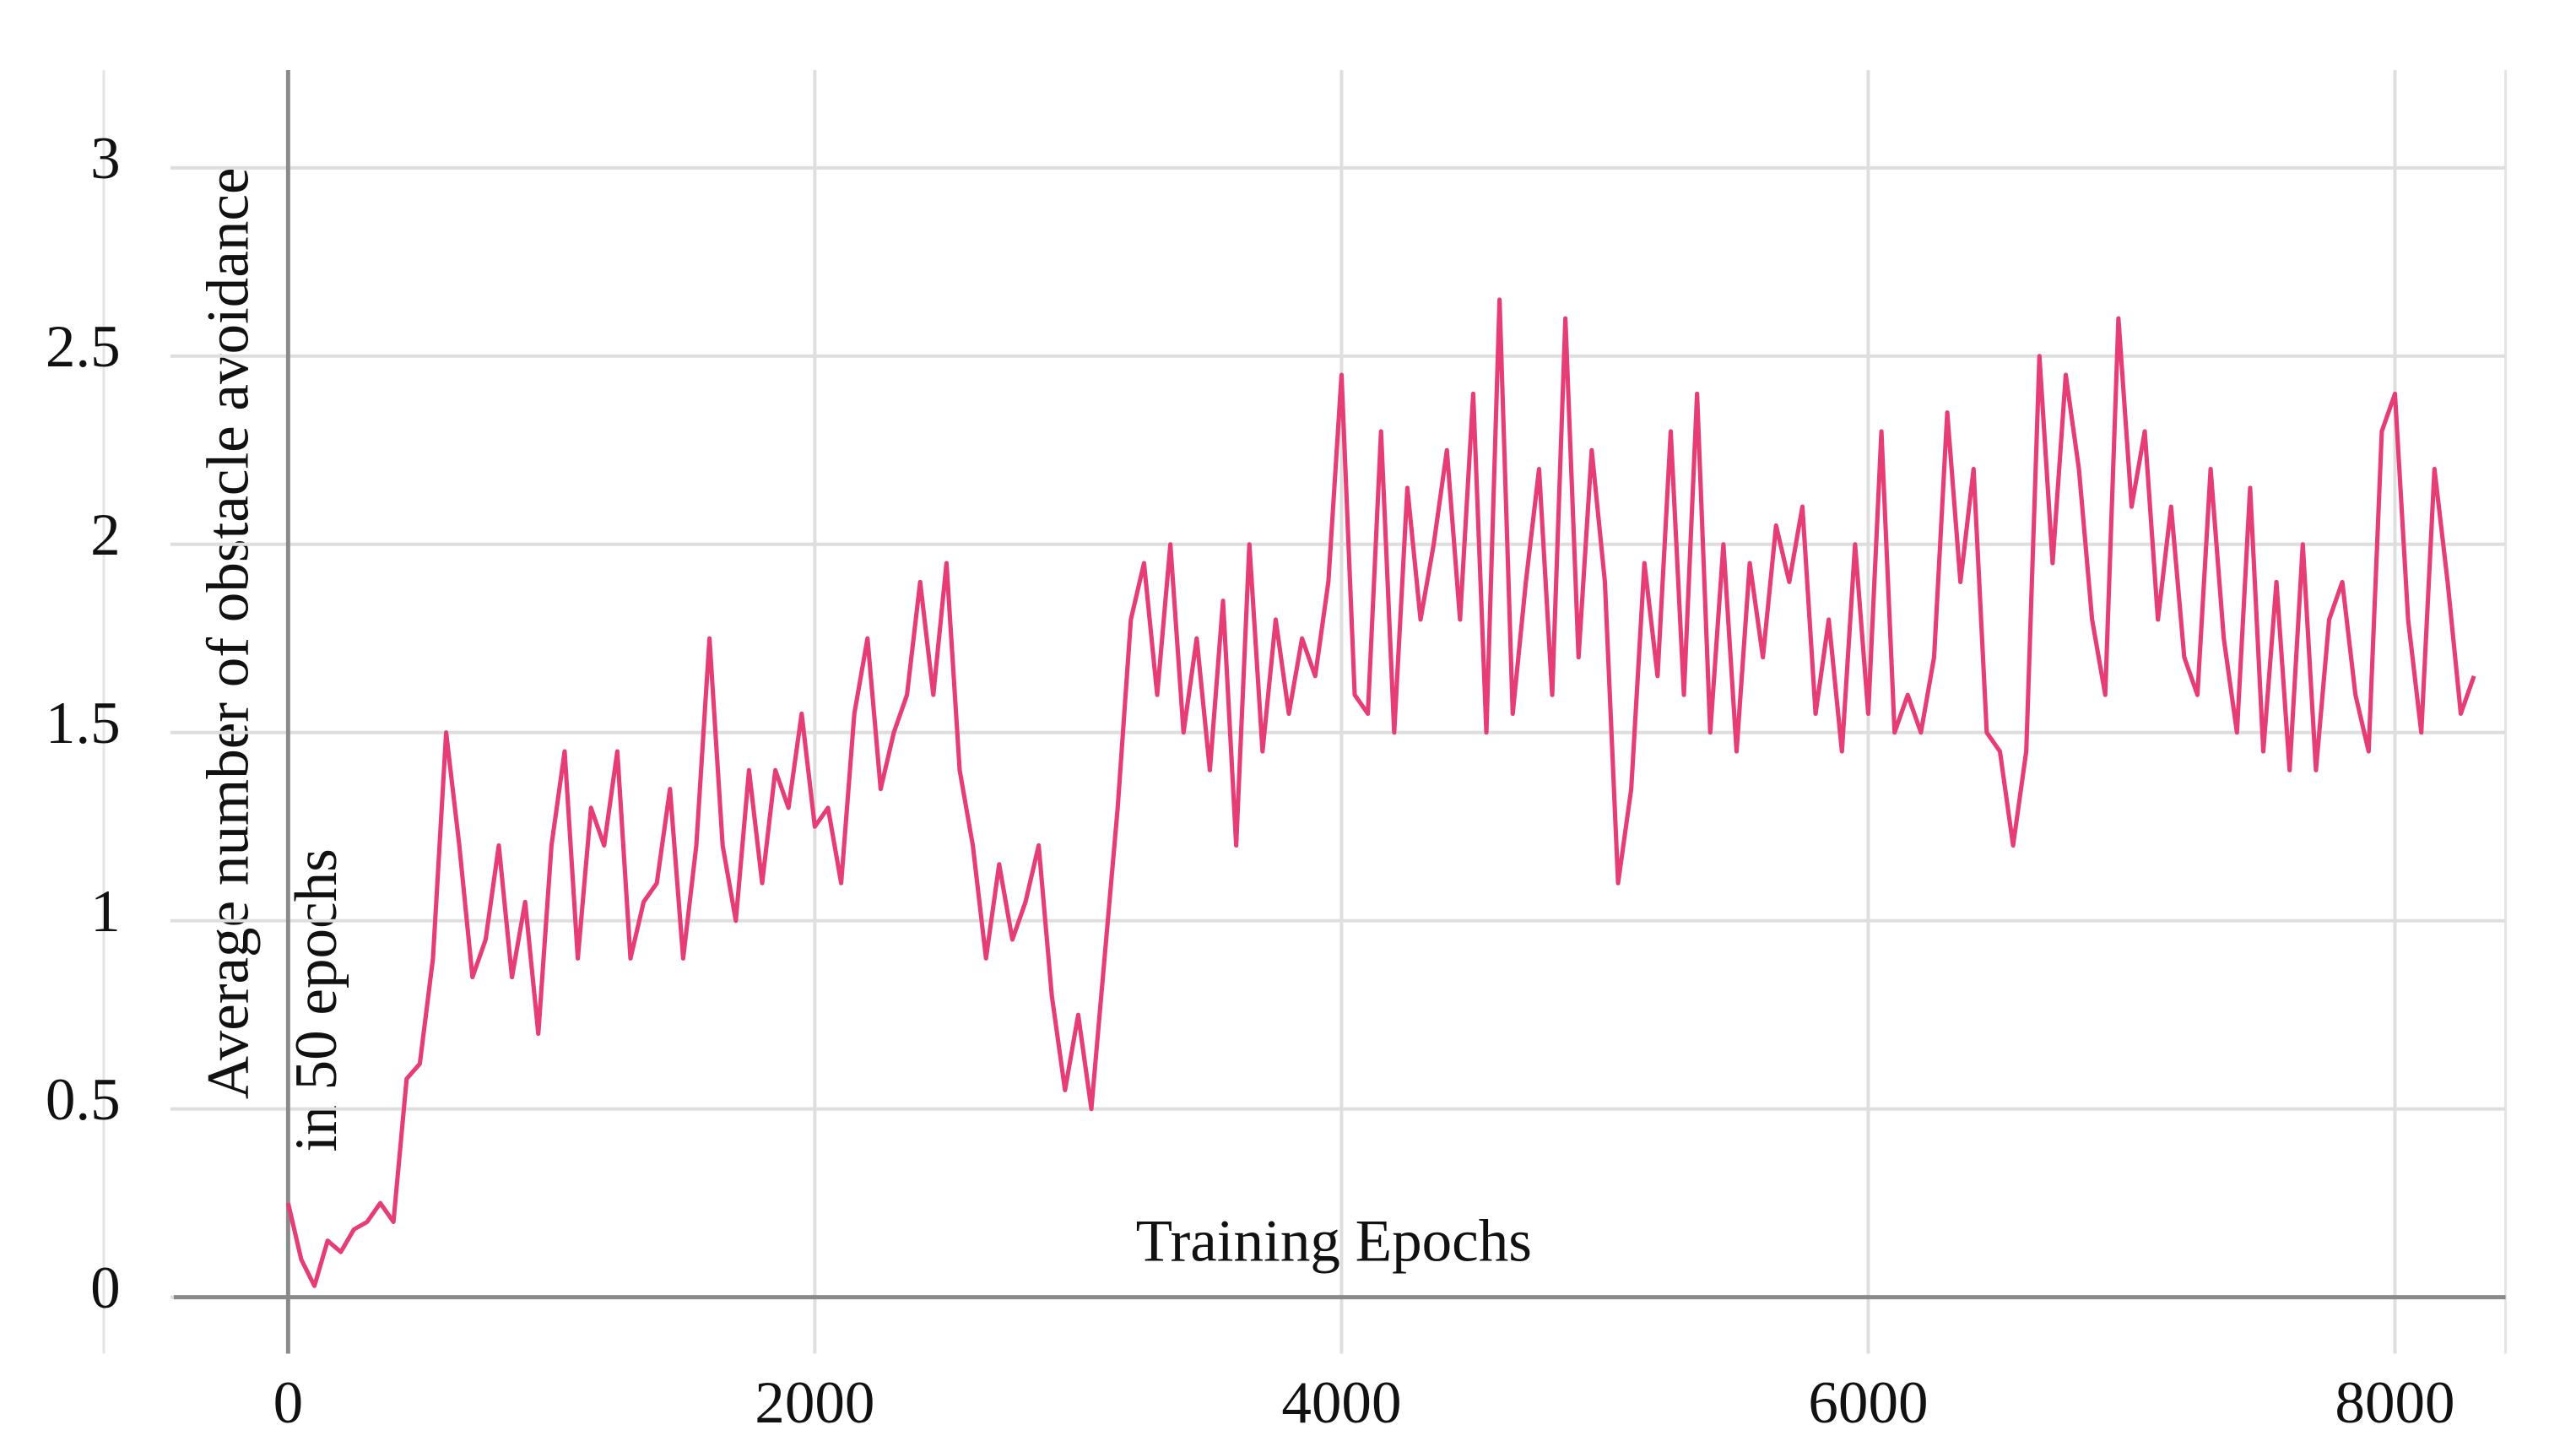  I want to click on x-tick-label: 2000, so click(814, 1403).